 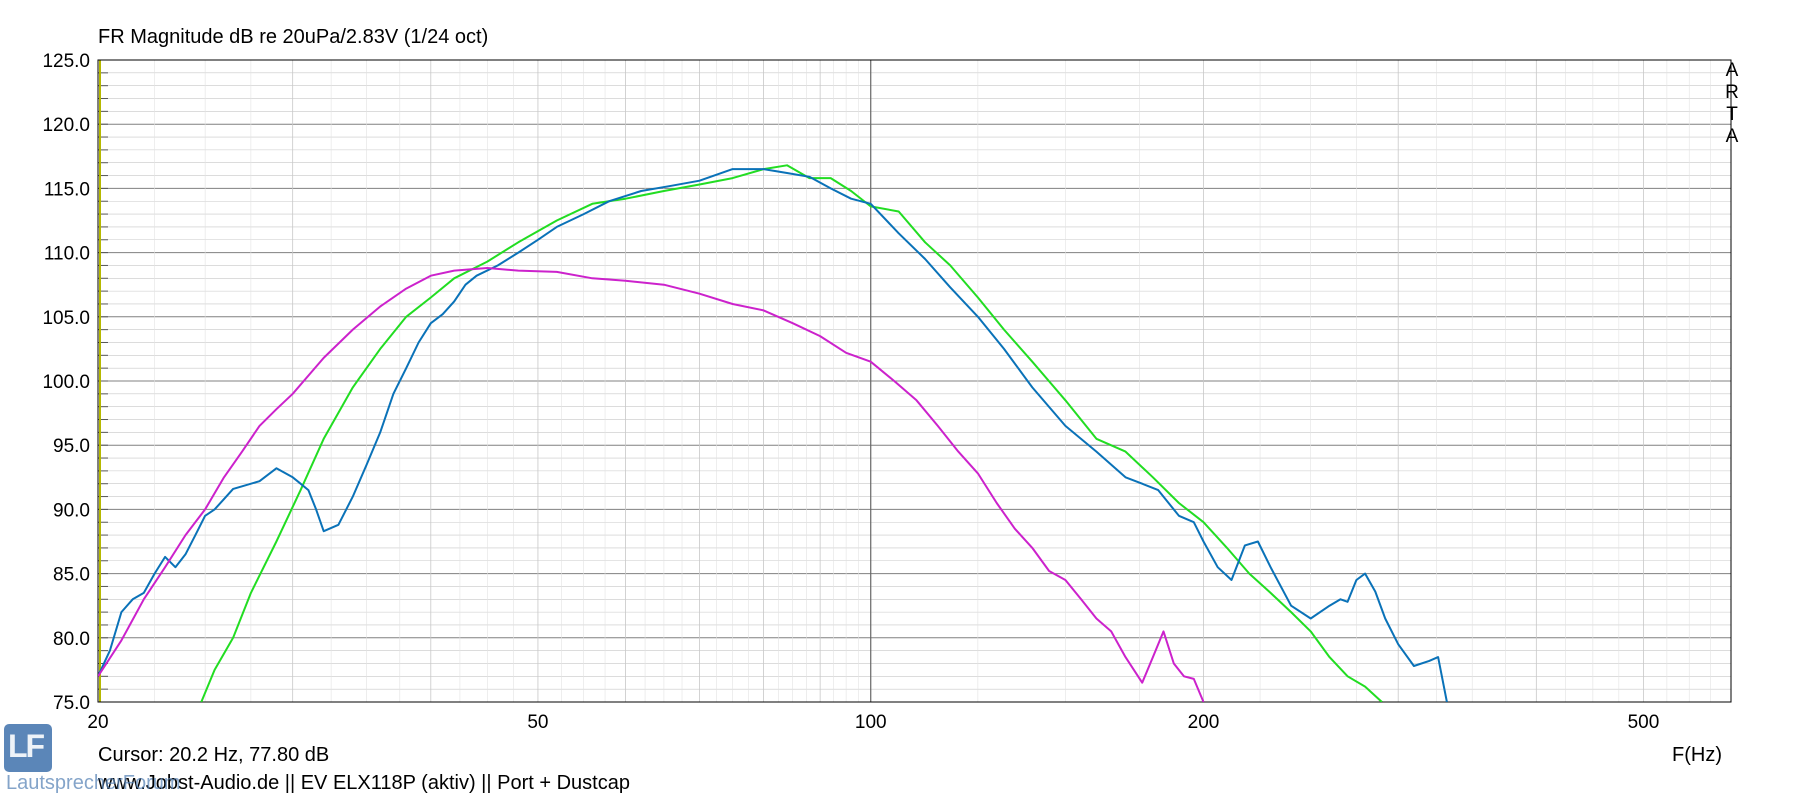 I want to click on y-tick-label: 75.0, so click(x=71, y=703).